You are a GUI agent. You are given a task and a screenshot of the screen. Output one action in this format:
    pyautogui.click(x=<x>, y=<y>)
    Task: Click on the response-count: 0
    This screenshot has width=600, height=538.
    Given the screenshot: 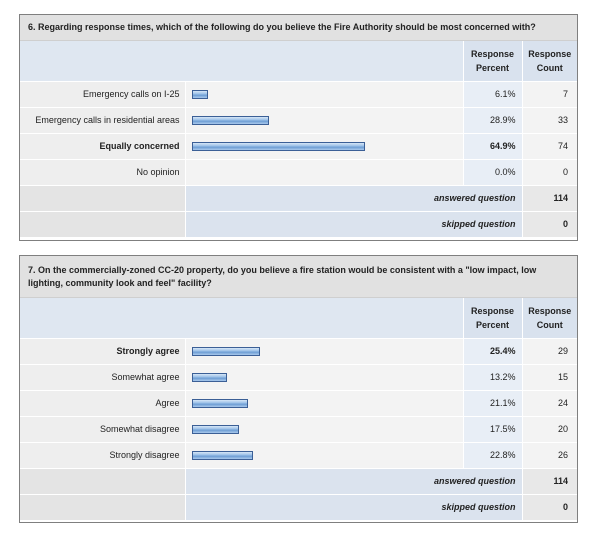 What is the action you would take?
    pyautogui.click(x=549, y=172)
    